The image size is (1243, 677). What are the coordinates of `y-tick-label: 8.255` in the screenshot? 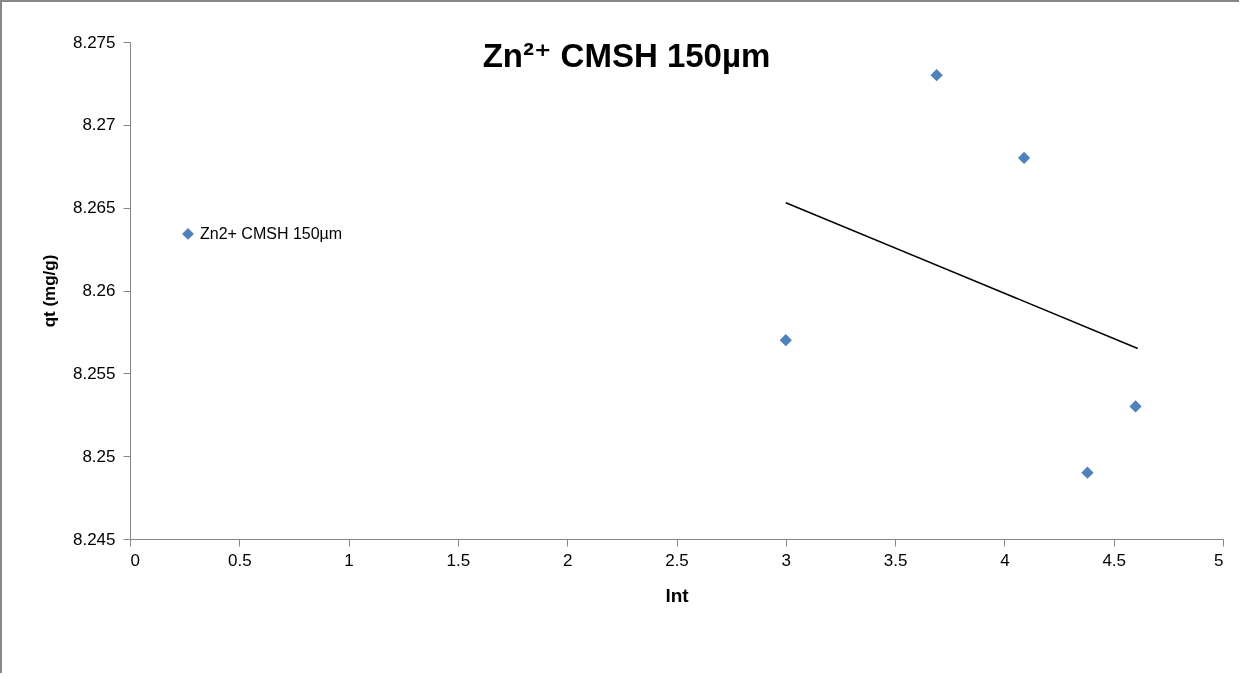 It's located at (94, 373).